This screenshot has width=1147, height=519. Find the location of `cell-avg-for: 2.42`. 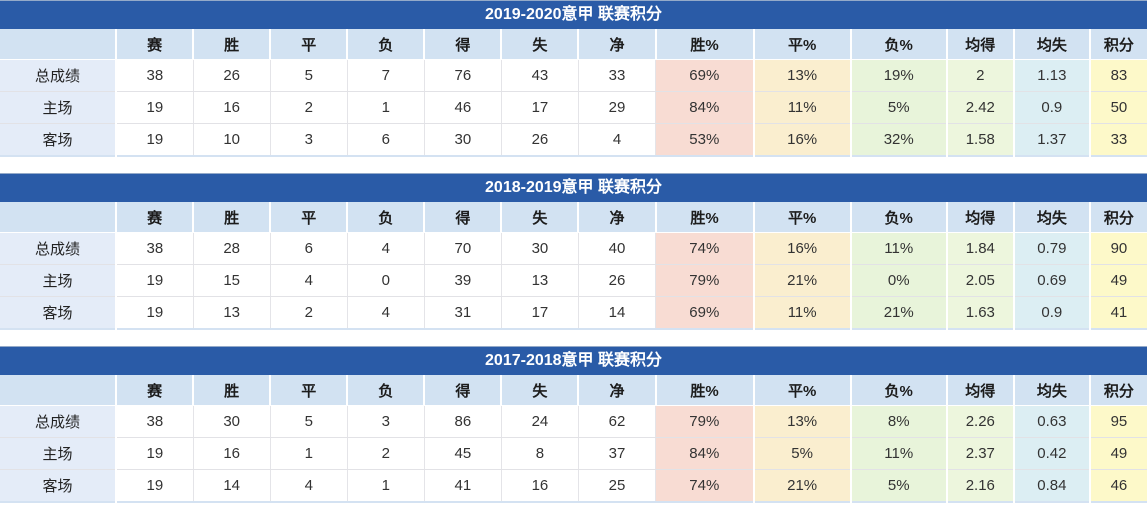

cell-avg-for: 2.42 is located at coordinates (980, 107).